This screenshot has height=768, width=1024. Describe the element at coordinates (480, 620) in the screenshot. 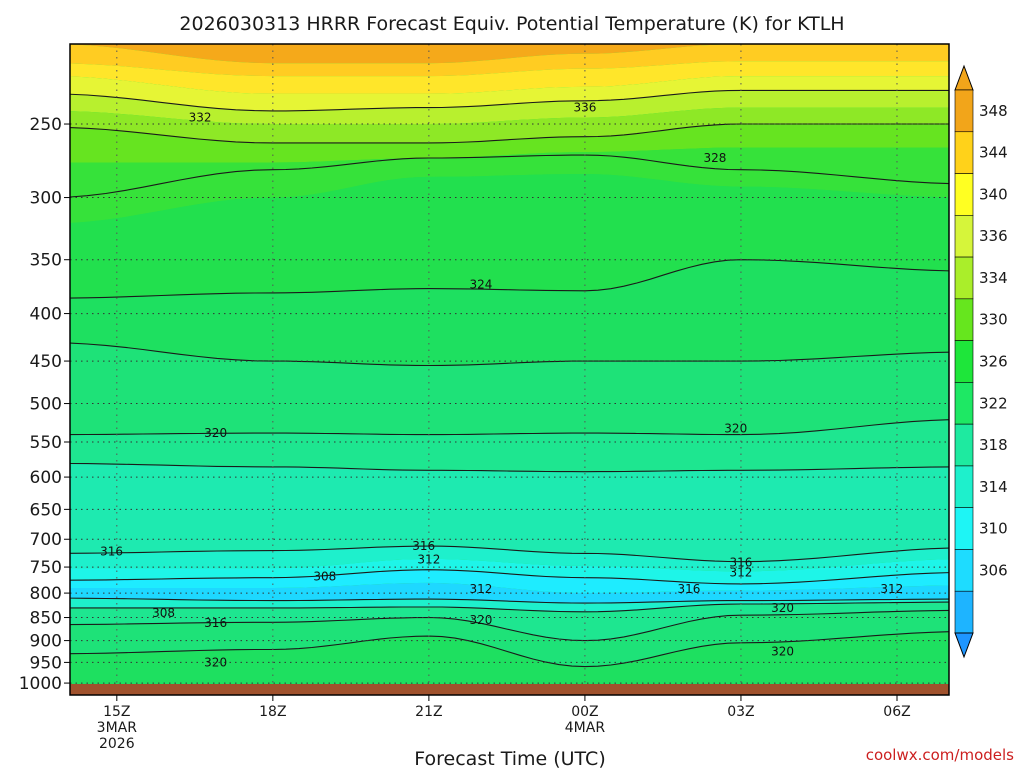

I see `contour-label-320-18: 320` at that location.